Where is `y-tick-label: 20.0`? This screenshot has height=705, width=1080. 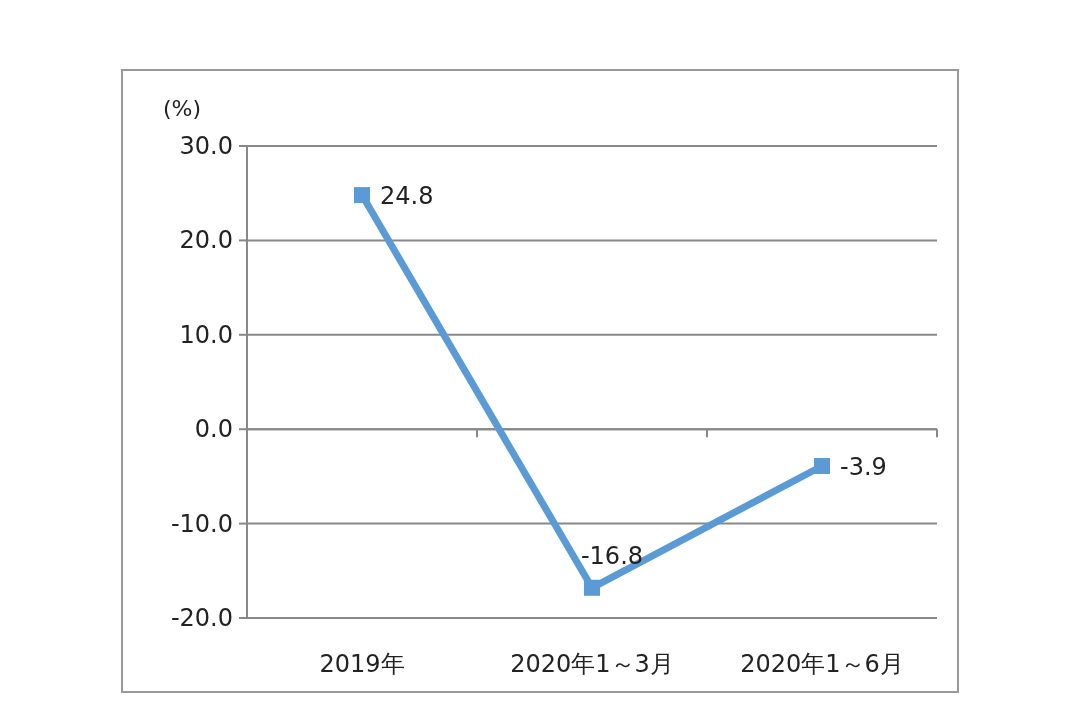 y-tick-label: 20.0 is located at coordinates (206, 240).